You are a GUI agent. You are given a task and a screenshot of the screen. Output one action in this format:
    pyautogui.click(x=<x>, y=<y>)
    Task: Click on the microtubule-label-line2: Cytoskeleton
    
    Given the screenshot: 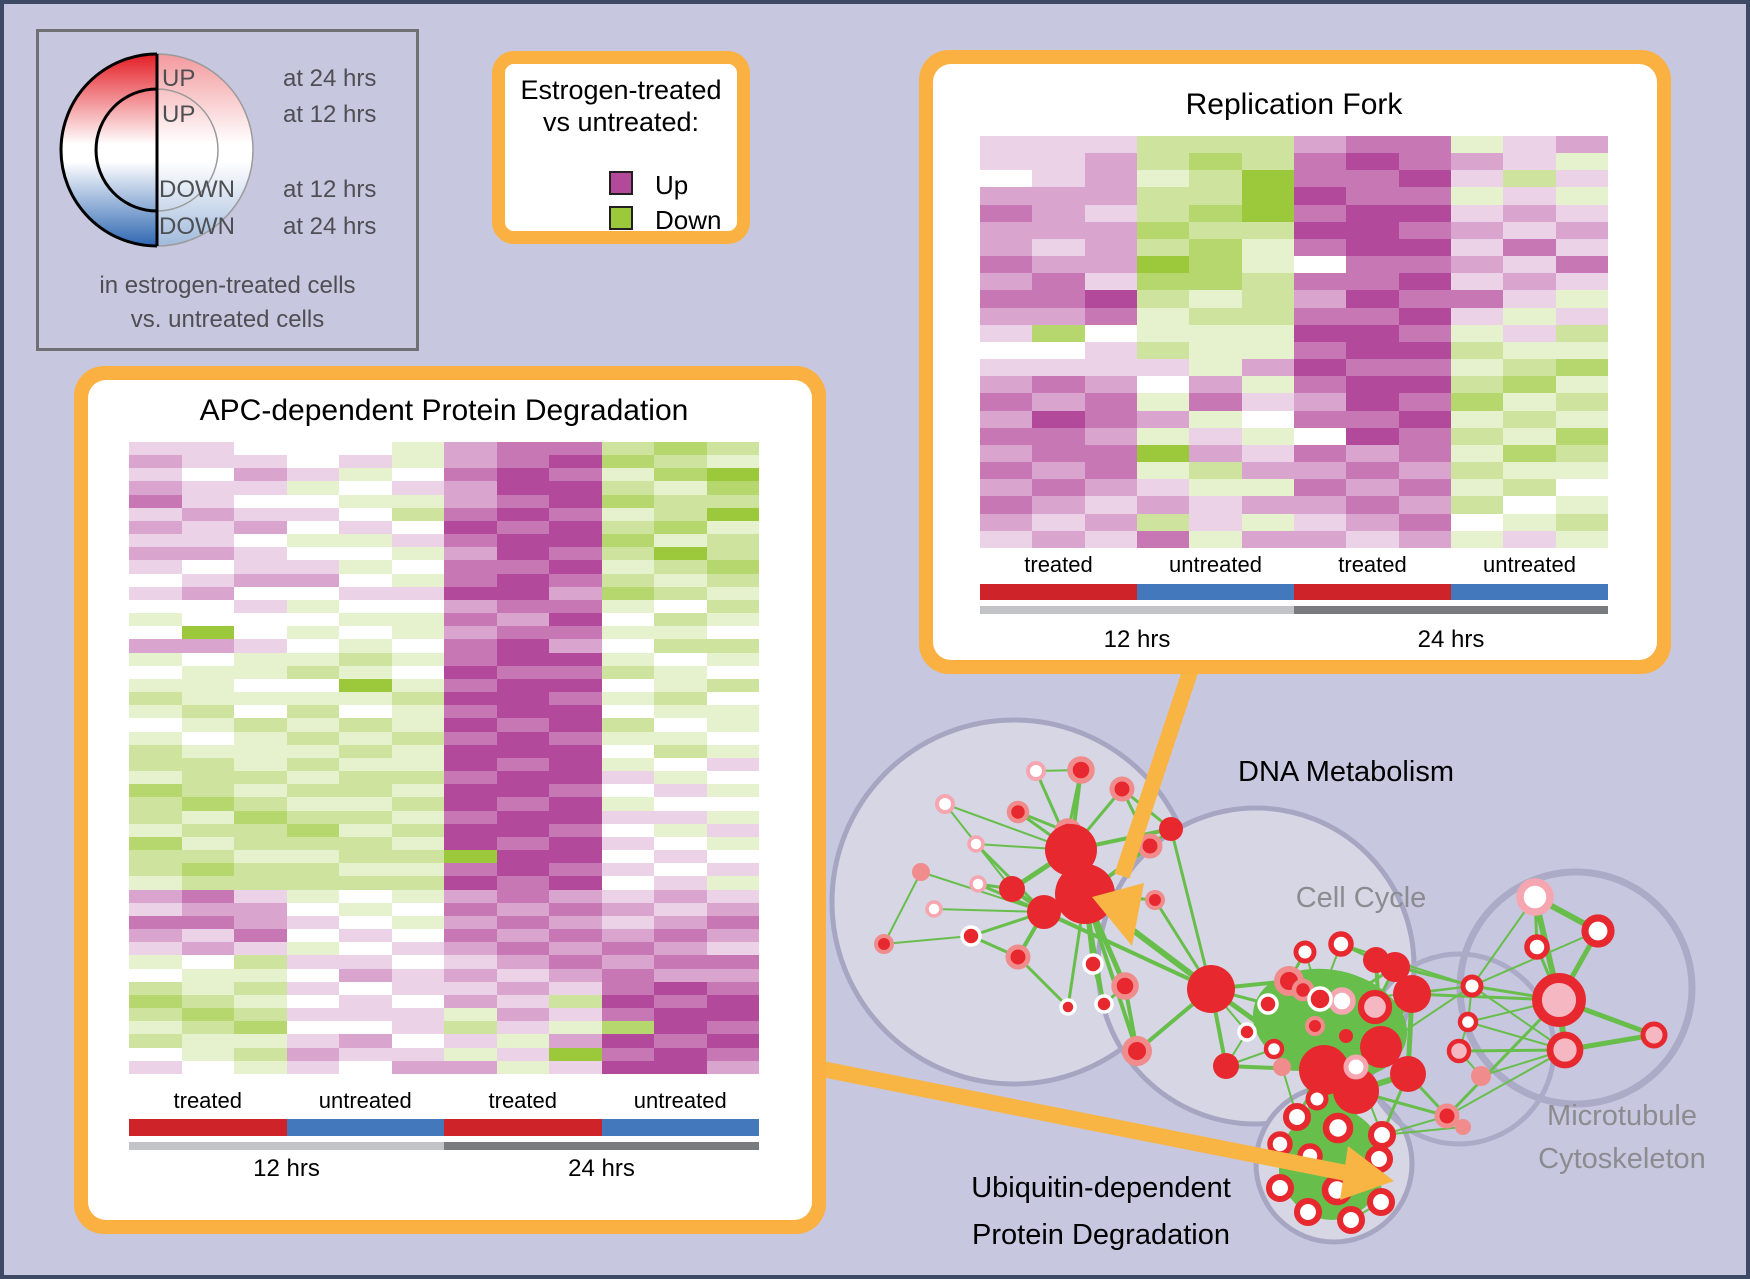 What is the action you would take?
    pyautogui.click(x=1622, y=1159)
    